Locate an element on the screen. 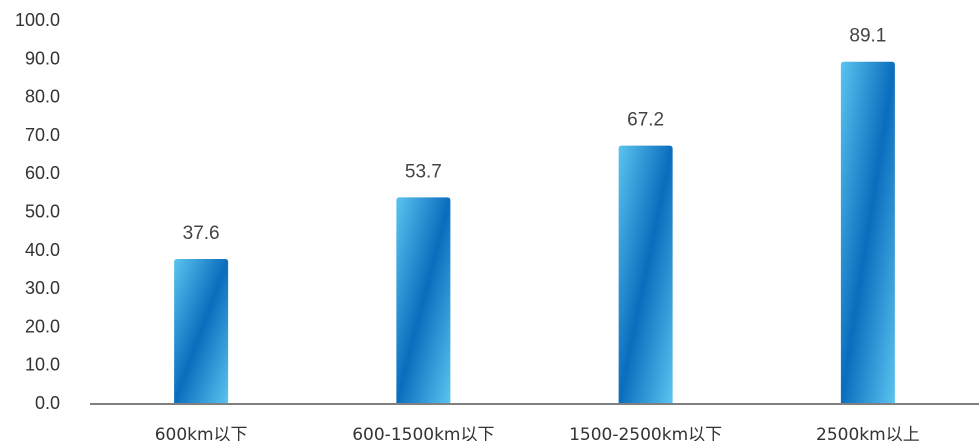 Image resolution: width=979 pixels, height=441 pixels. y-tick-label: 10.0 is located at coordinates (42, 365).